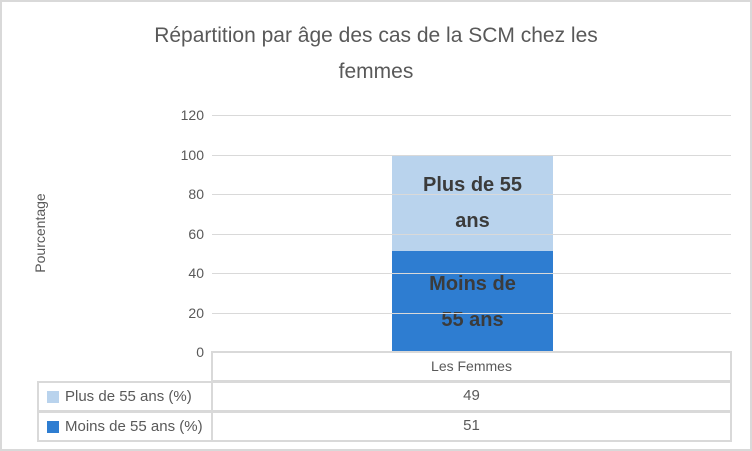 The height and width of the screenshot is (451, 752). Describe the element at coordinates (40, 233) in the screenshot. I see `y-axis-title: Pourcentage` at that location.